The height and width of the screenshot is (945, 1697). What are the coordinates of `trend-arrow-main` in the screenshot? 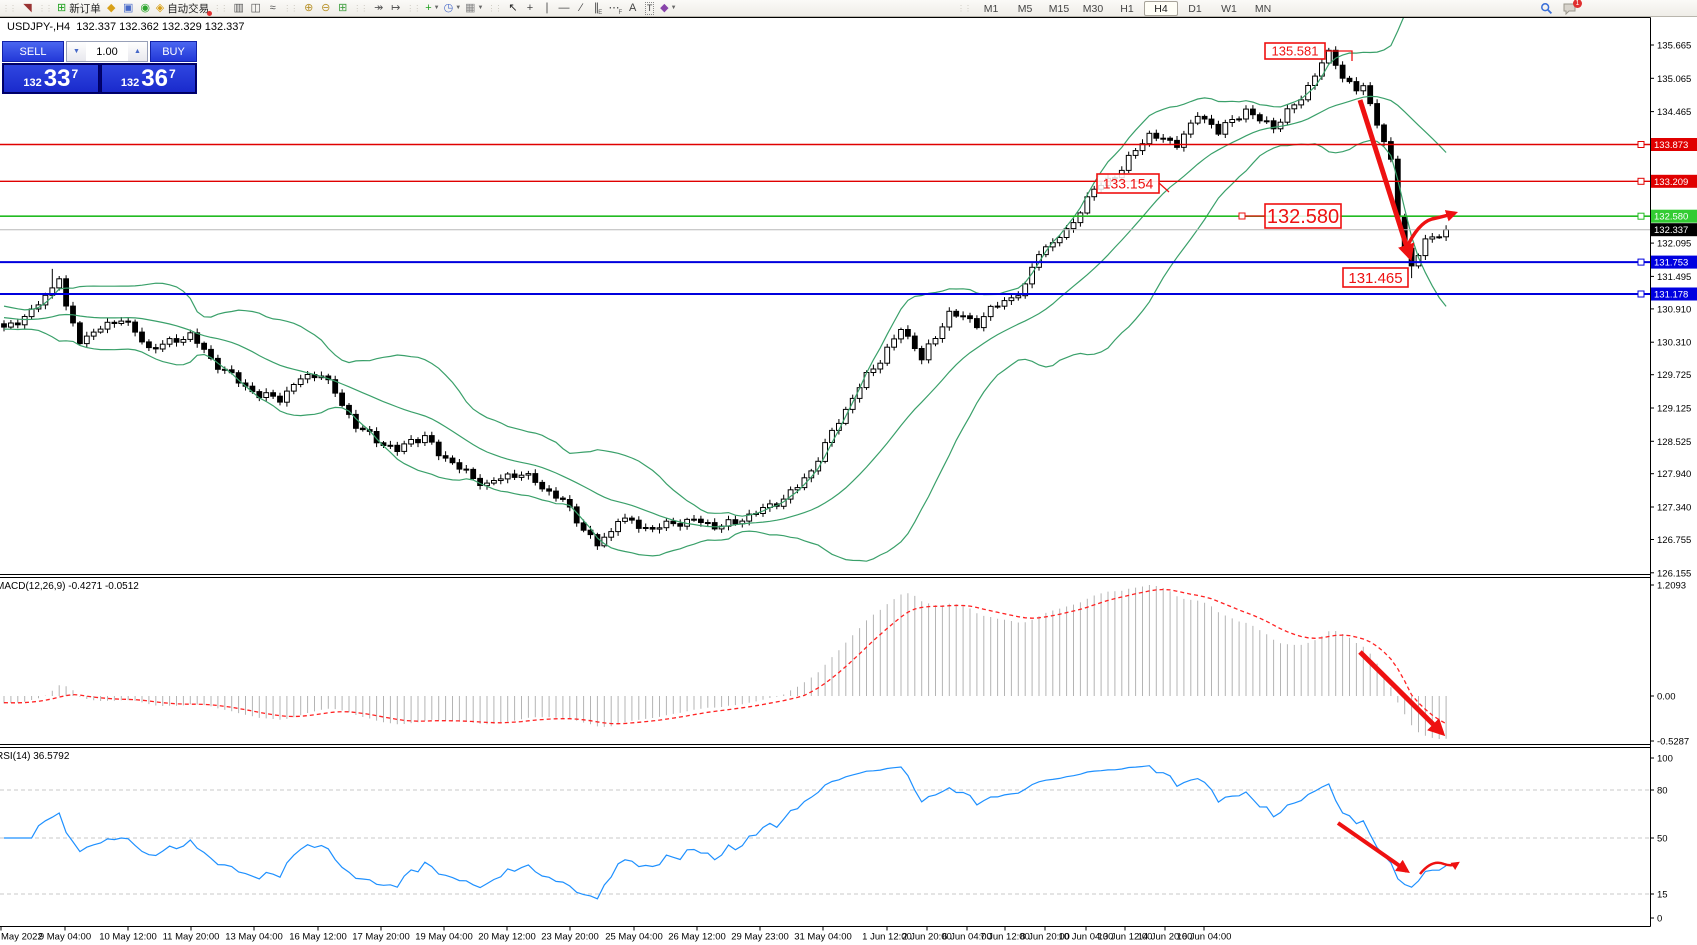 It's located at (1386, 180).